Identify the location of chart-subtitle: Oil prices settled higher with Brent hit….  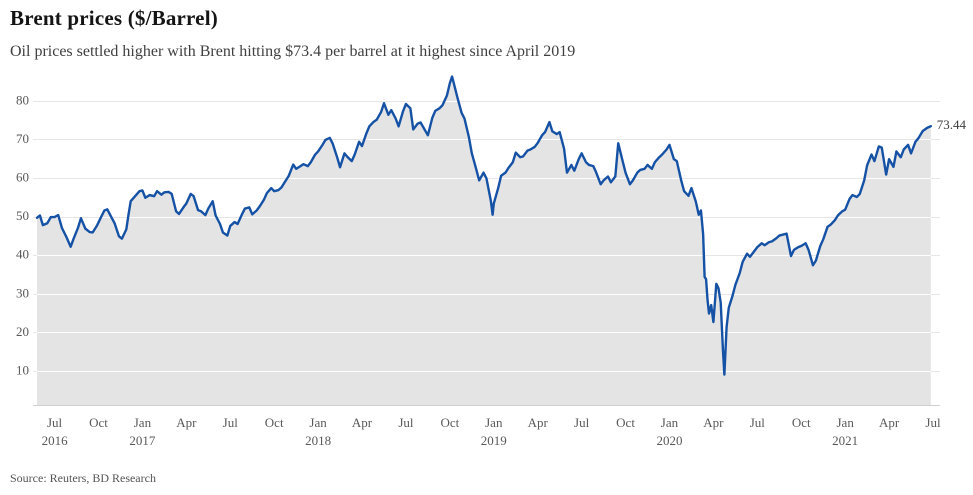
(293, 51).